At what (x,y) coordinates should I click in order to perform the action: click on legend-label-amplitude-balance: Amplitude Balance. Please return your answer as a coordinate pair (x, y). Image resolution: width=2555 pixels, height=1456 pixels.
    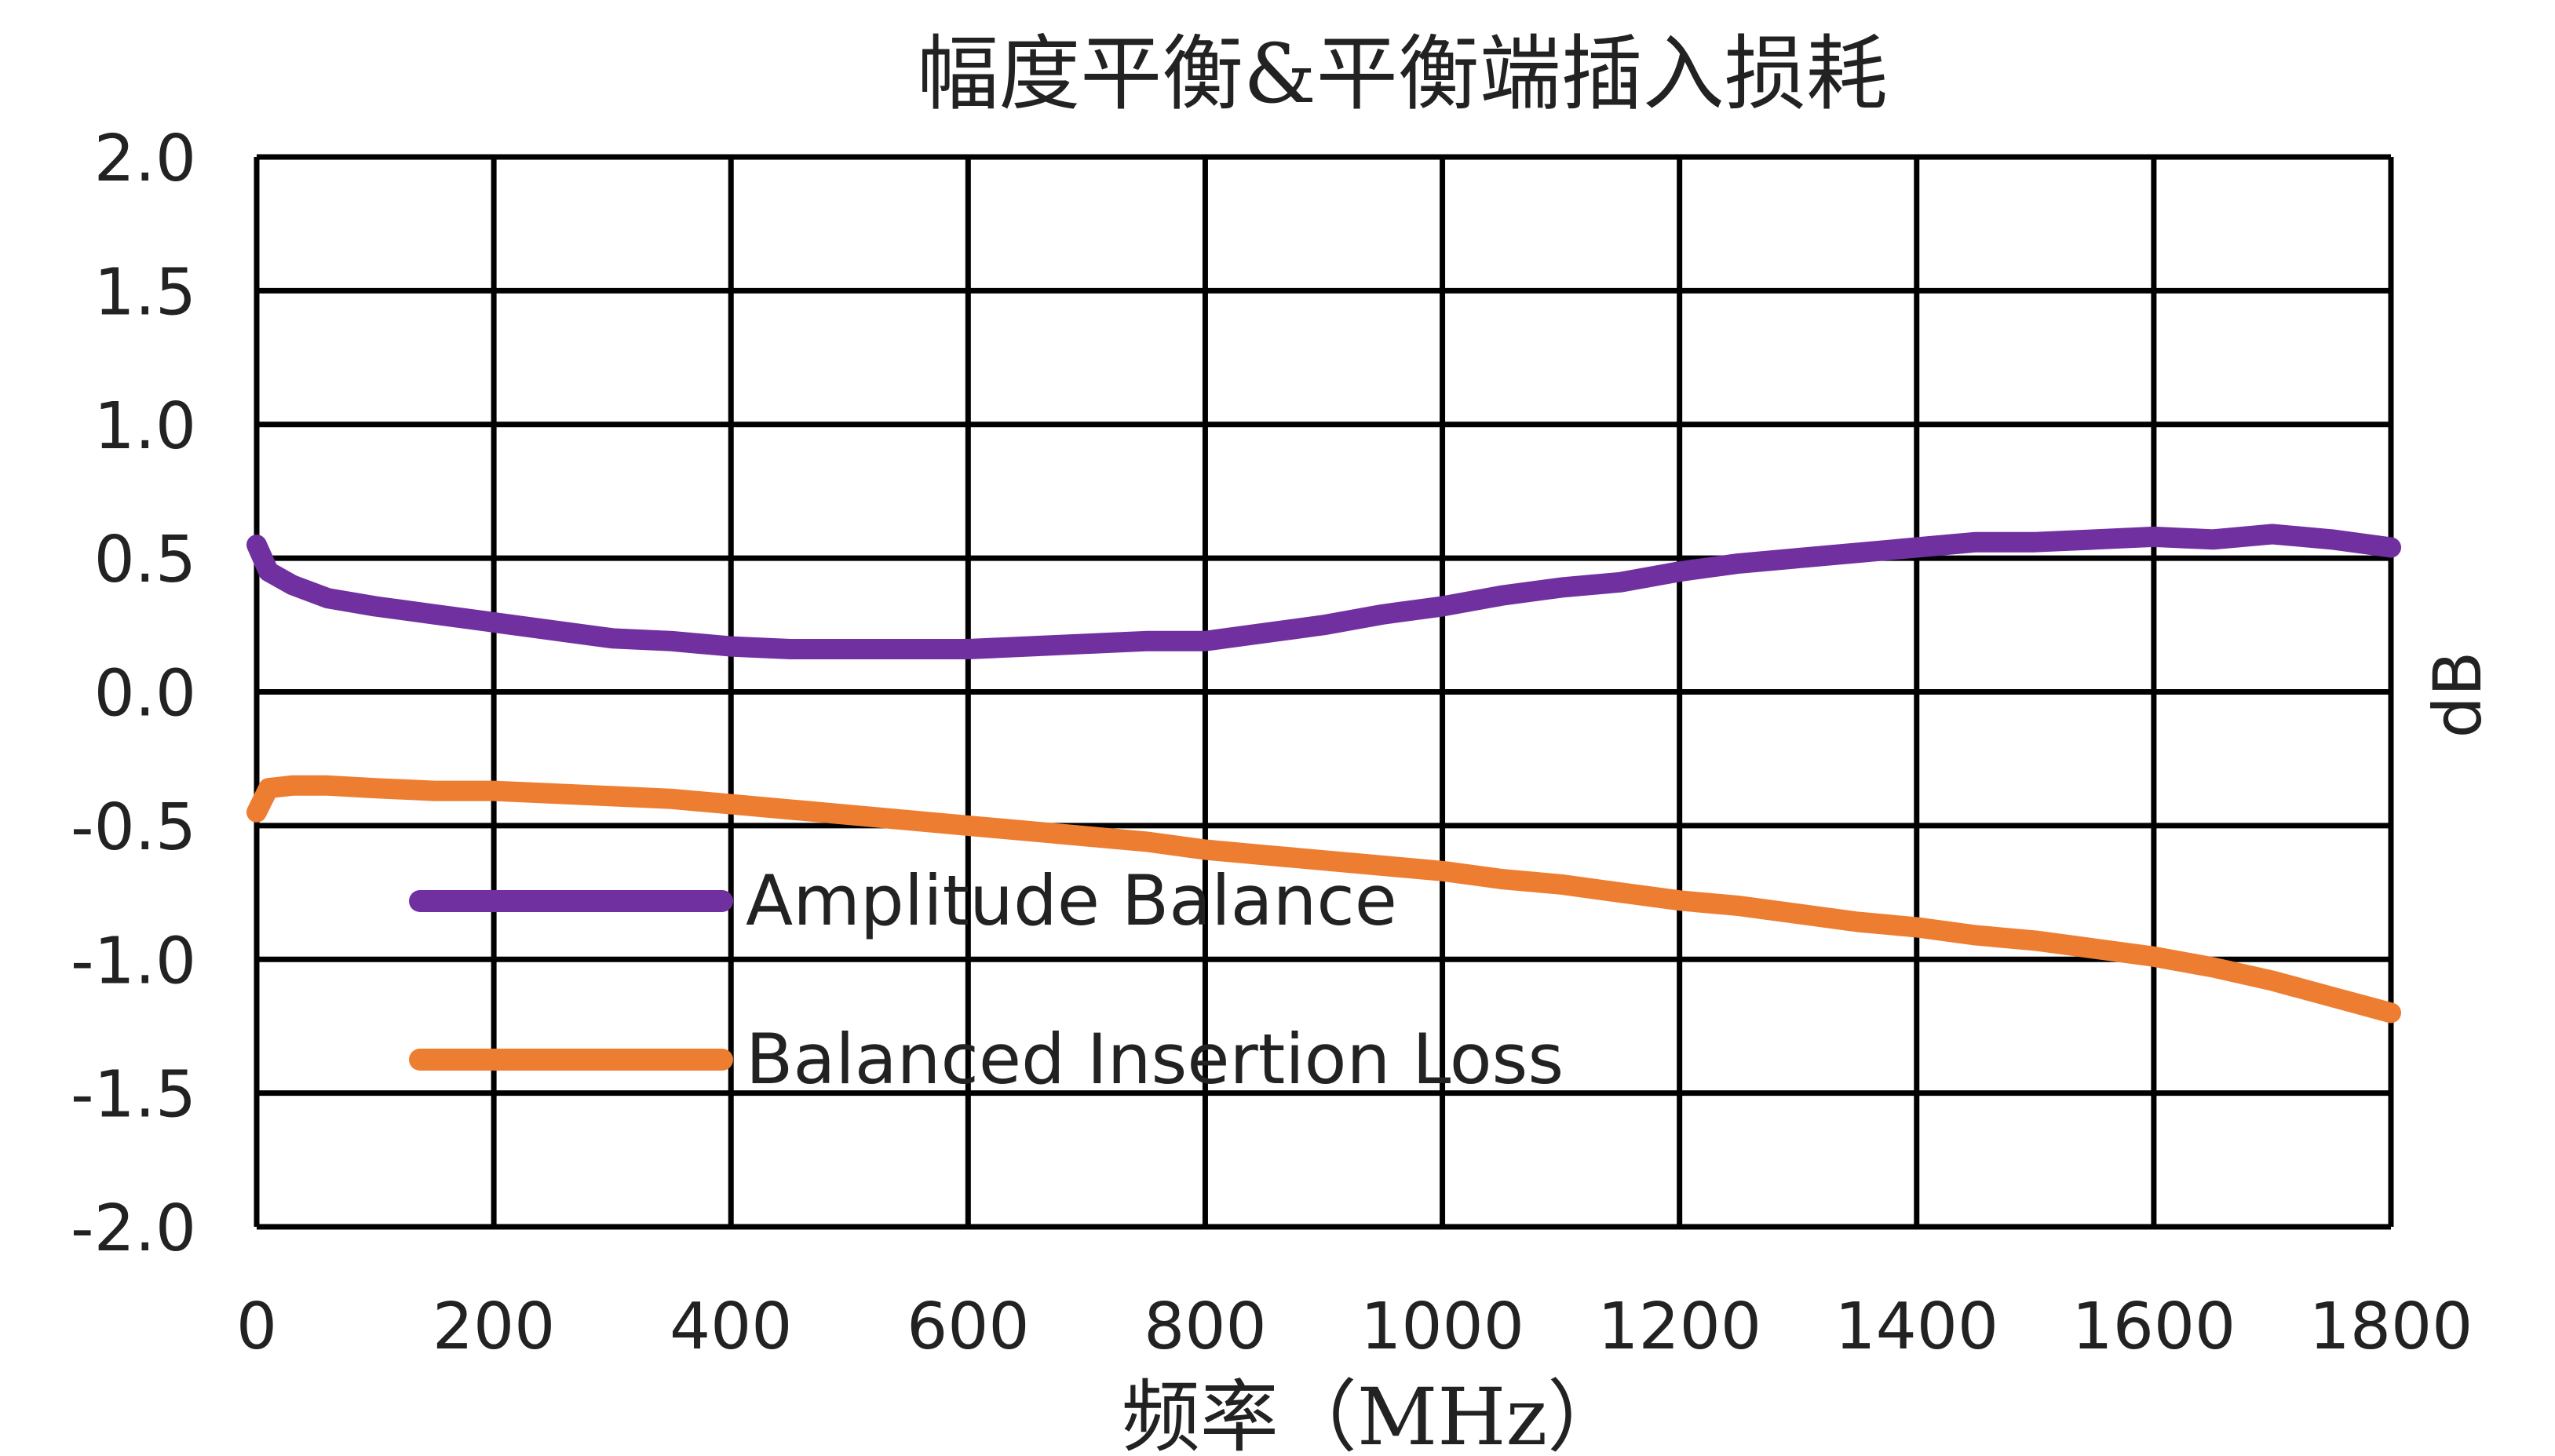
    Looking at the image, I should click on (1071, 900).